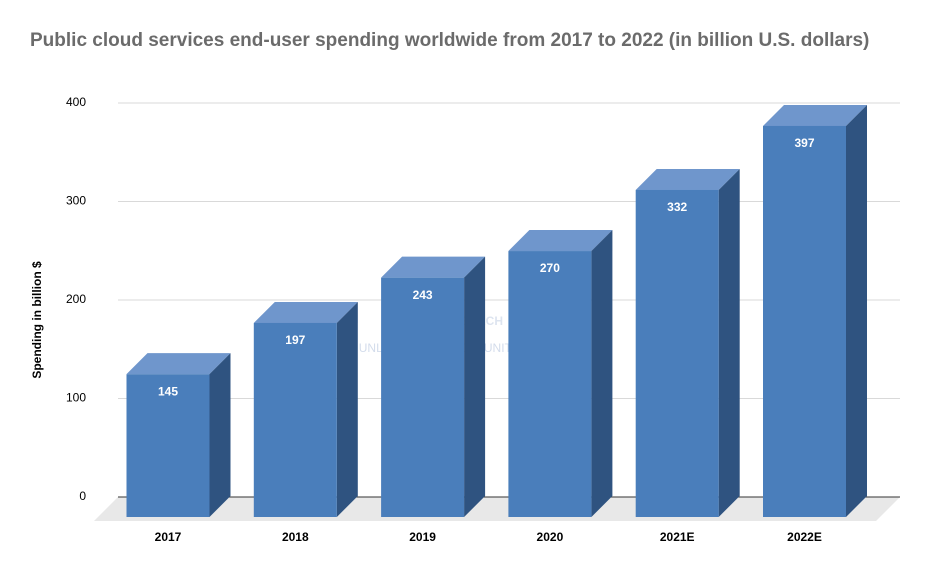 The width and height of the screenshot is (929, 575). I want to click on y-axis-title: Spending in billion $, so click(37, 320).